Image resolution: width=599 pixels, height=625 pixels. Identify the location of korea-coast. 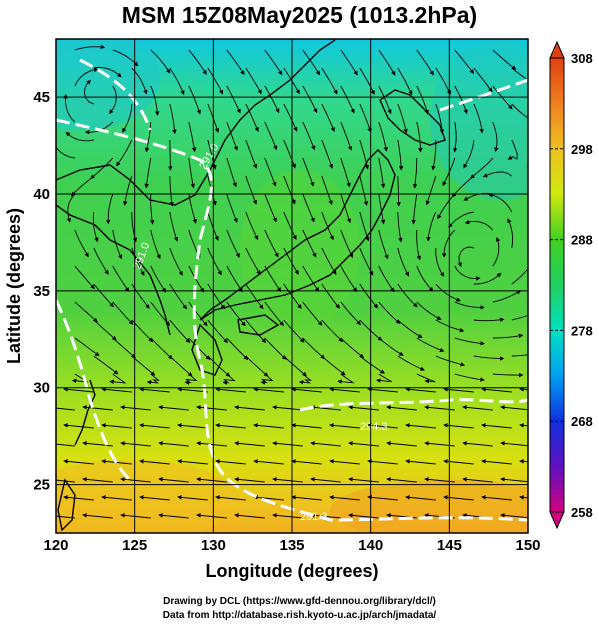
(113, 270).